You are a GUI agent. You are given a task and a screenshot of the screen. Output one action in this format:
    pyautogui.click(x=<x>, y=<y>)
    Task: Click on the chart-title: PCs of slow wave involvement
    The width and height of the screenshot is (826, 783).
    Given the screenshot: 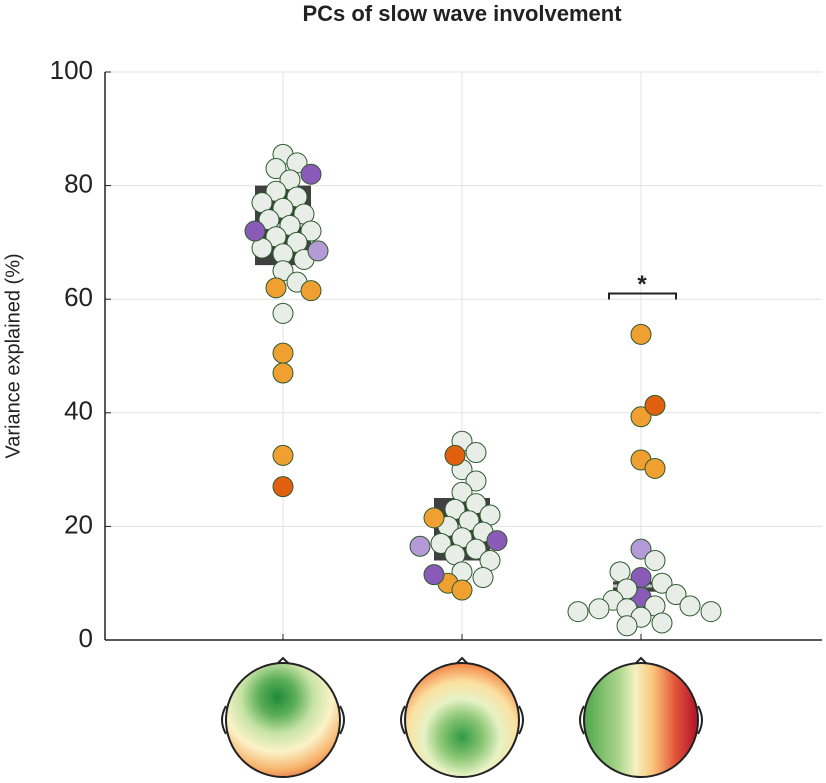 What is the action you would take?
    pyautogui.click(x=462, y=13)
    